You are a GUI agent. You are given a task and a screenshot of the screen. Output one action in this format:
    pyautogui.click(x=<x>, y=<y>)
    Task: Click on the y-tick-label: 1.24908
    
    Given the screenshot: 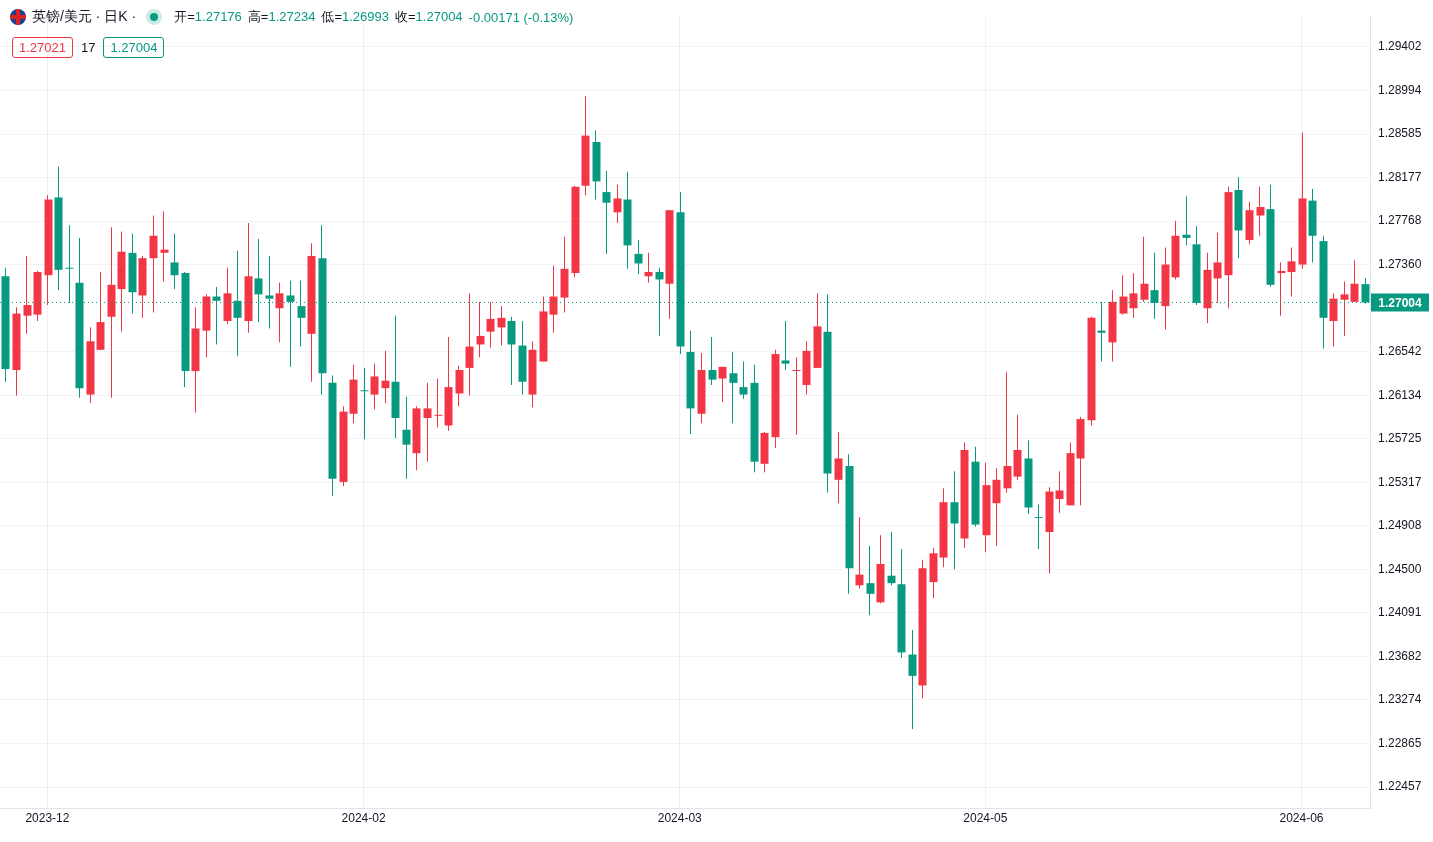 What is the action you would take?
    pyautogui.click(x=1400, y=525)
    